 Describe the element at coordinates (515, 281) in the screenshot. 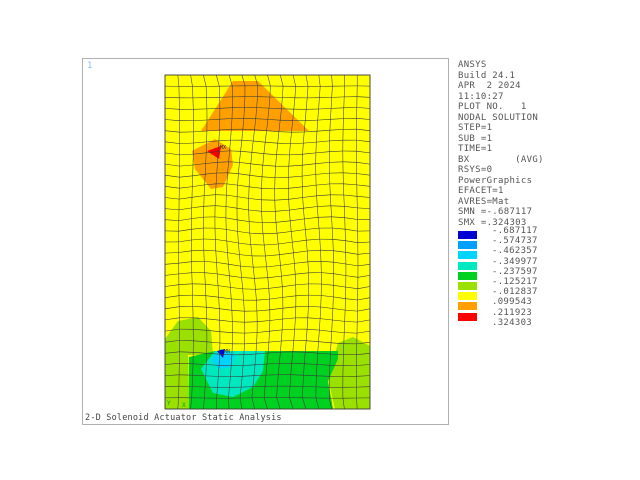

I see `legend-value: -.125217` at that location.